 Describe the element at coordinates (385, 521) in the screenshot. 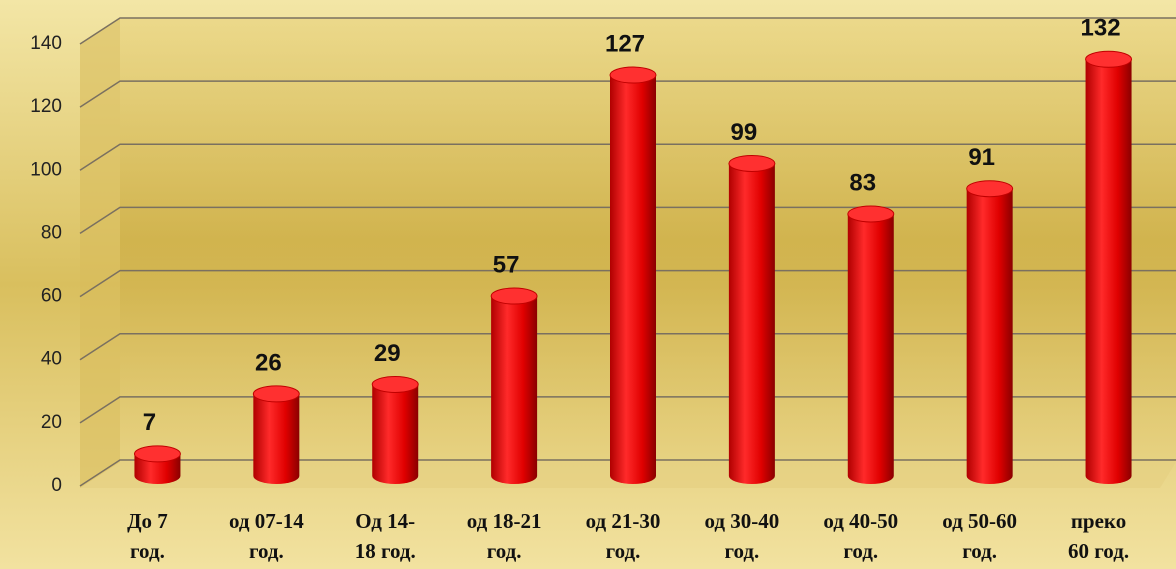

I see `x-tick-label: Од 14-` at that location.